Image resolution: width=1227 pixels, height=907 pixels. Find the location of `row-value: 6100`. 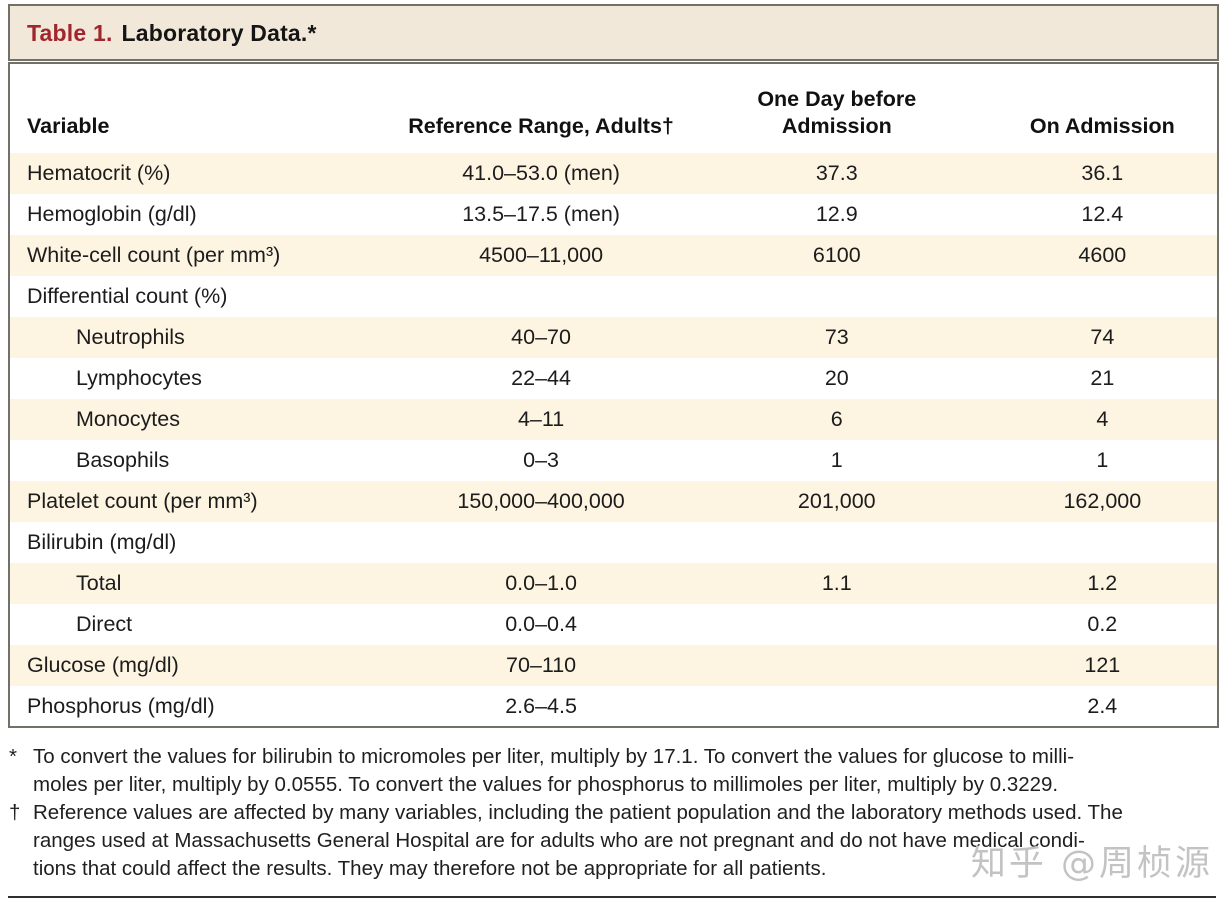

row-value: 6100 is located at coordinates (836, 254).